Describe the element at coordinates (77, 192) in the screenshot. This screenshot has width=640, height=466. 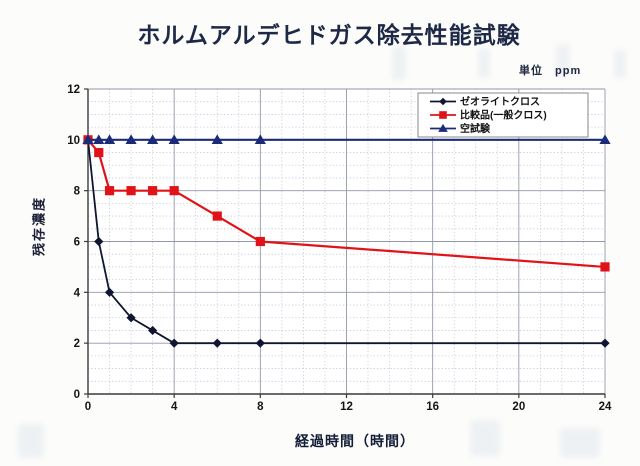
I see `y-tick-label: 8` at that location.